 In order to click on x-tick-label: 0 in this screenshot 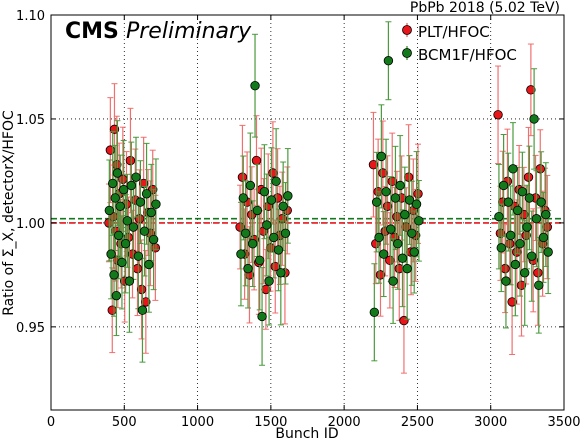, I will do `click(51, 422)`.